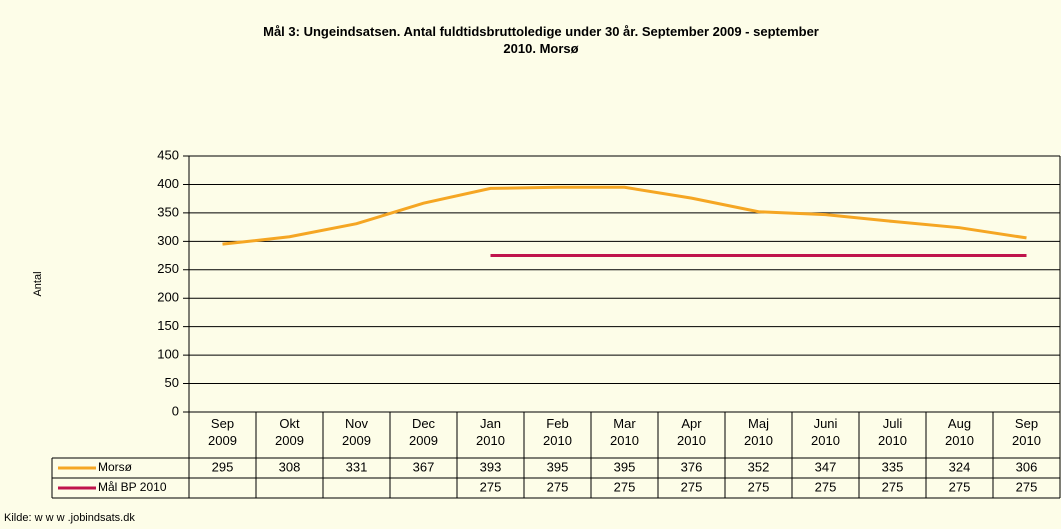 This screenshot has height=529, width=1061. Describe the element at coordinates (172, 382) in the screenshot. I see `y-tick-label: 50` at that location.